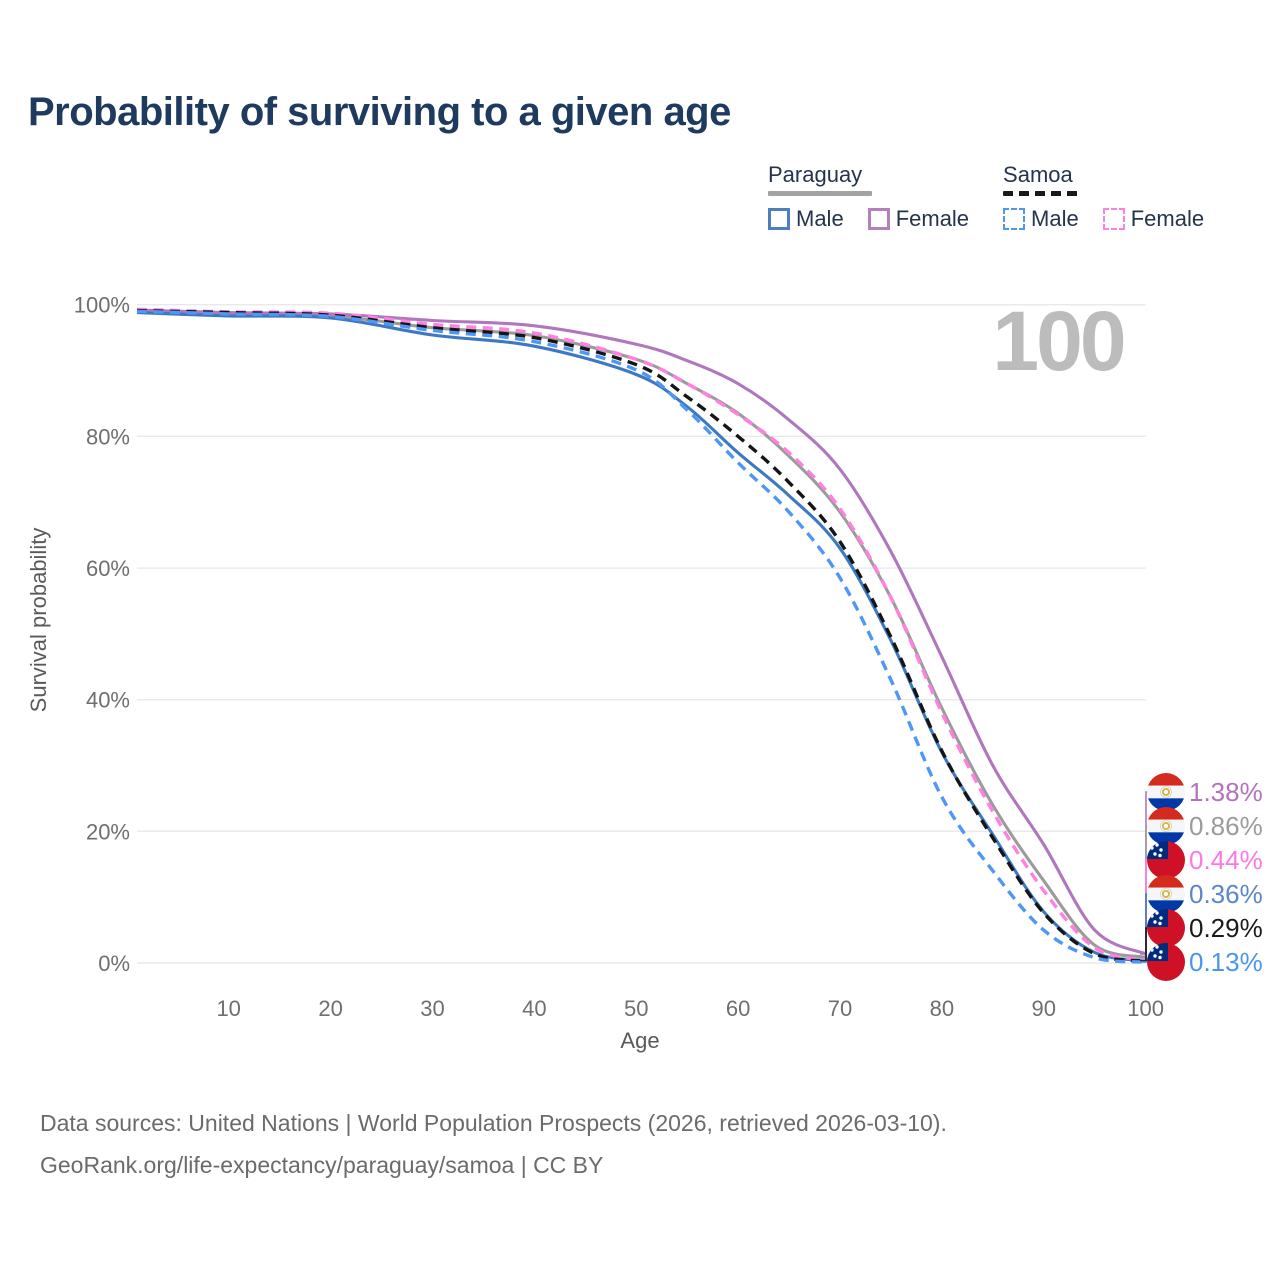  What do you see at coordinates (868, 197) in the screenshot?
I see `legend-group-paraguay: Paraguay Male Female` at bounding box center [868, 197].